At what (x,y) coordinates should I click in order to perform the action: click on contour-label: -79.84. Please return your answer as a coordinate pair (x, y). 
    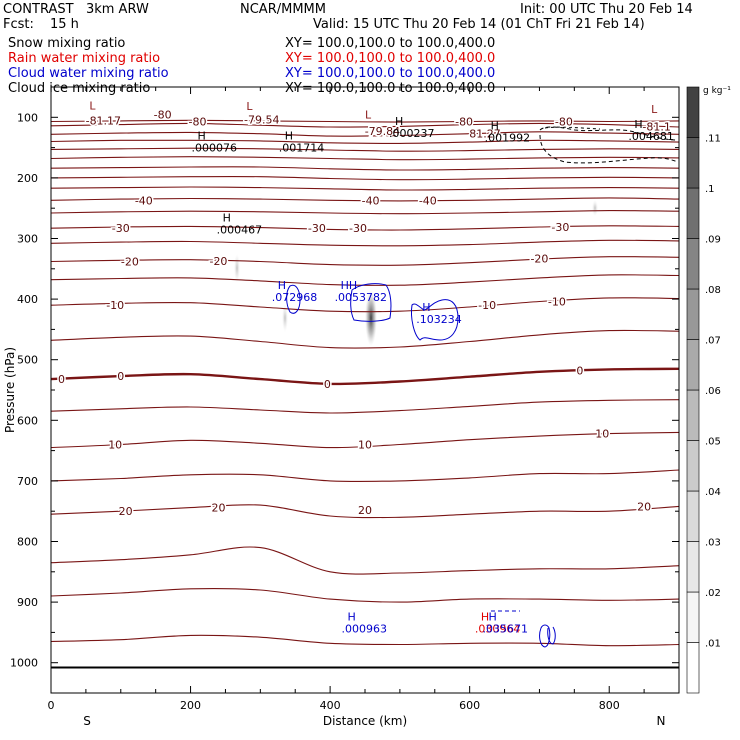
    Looking at the image, I should click on (382, 131).